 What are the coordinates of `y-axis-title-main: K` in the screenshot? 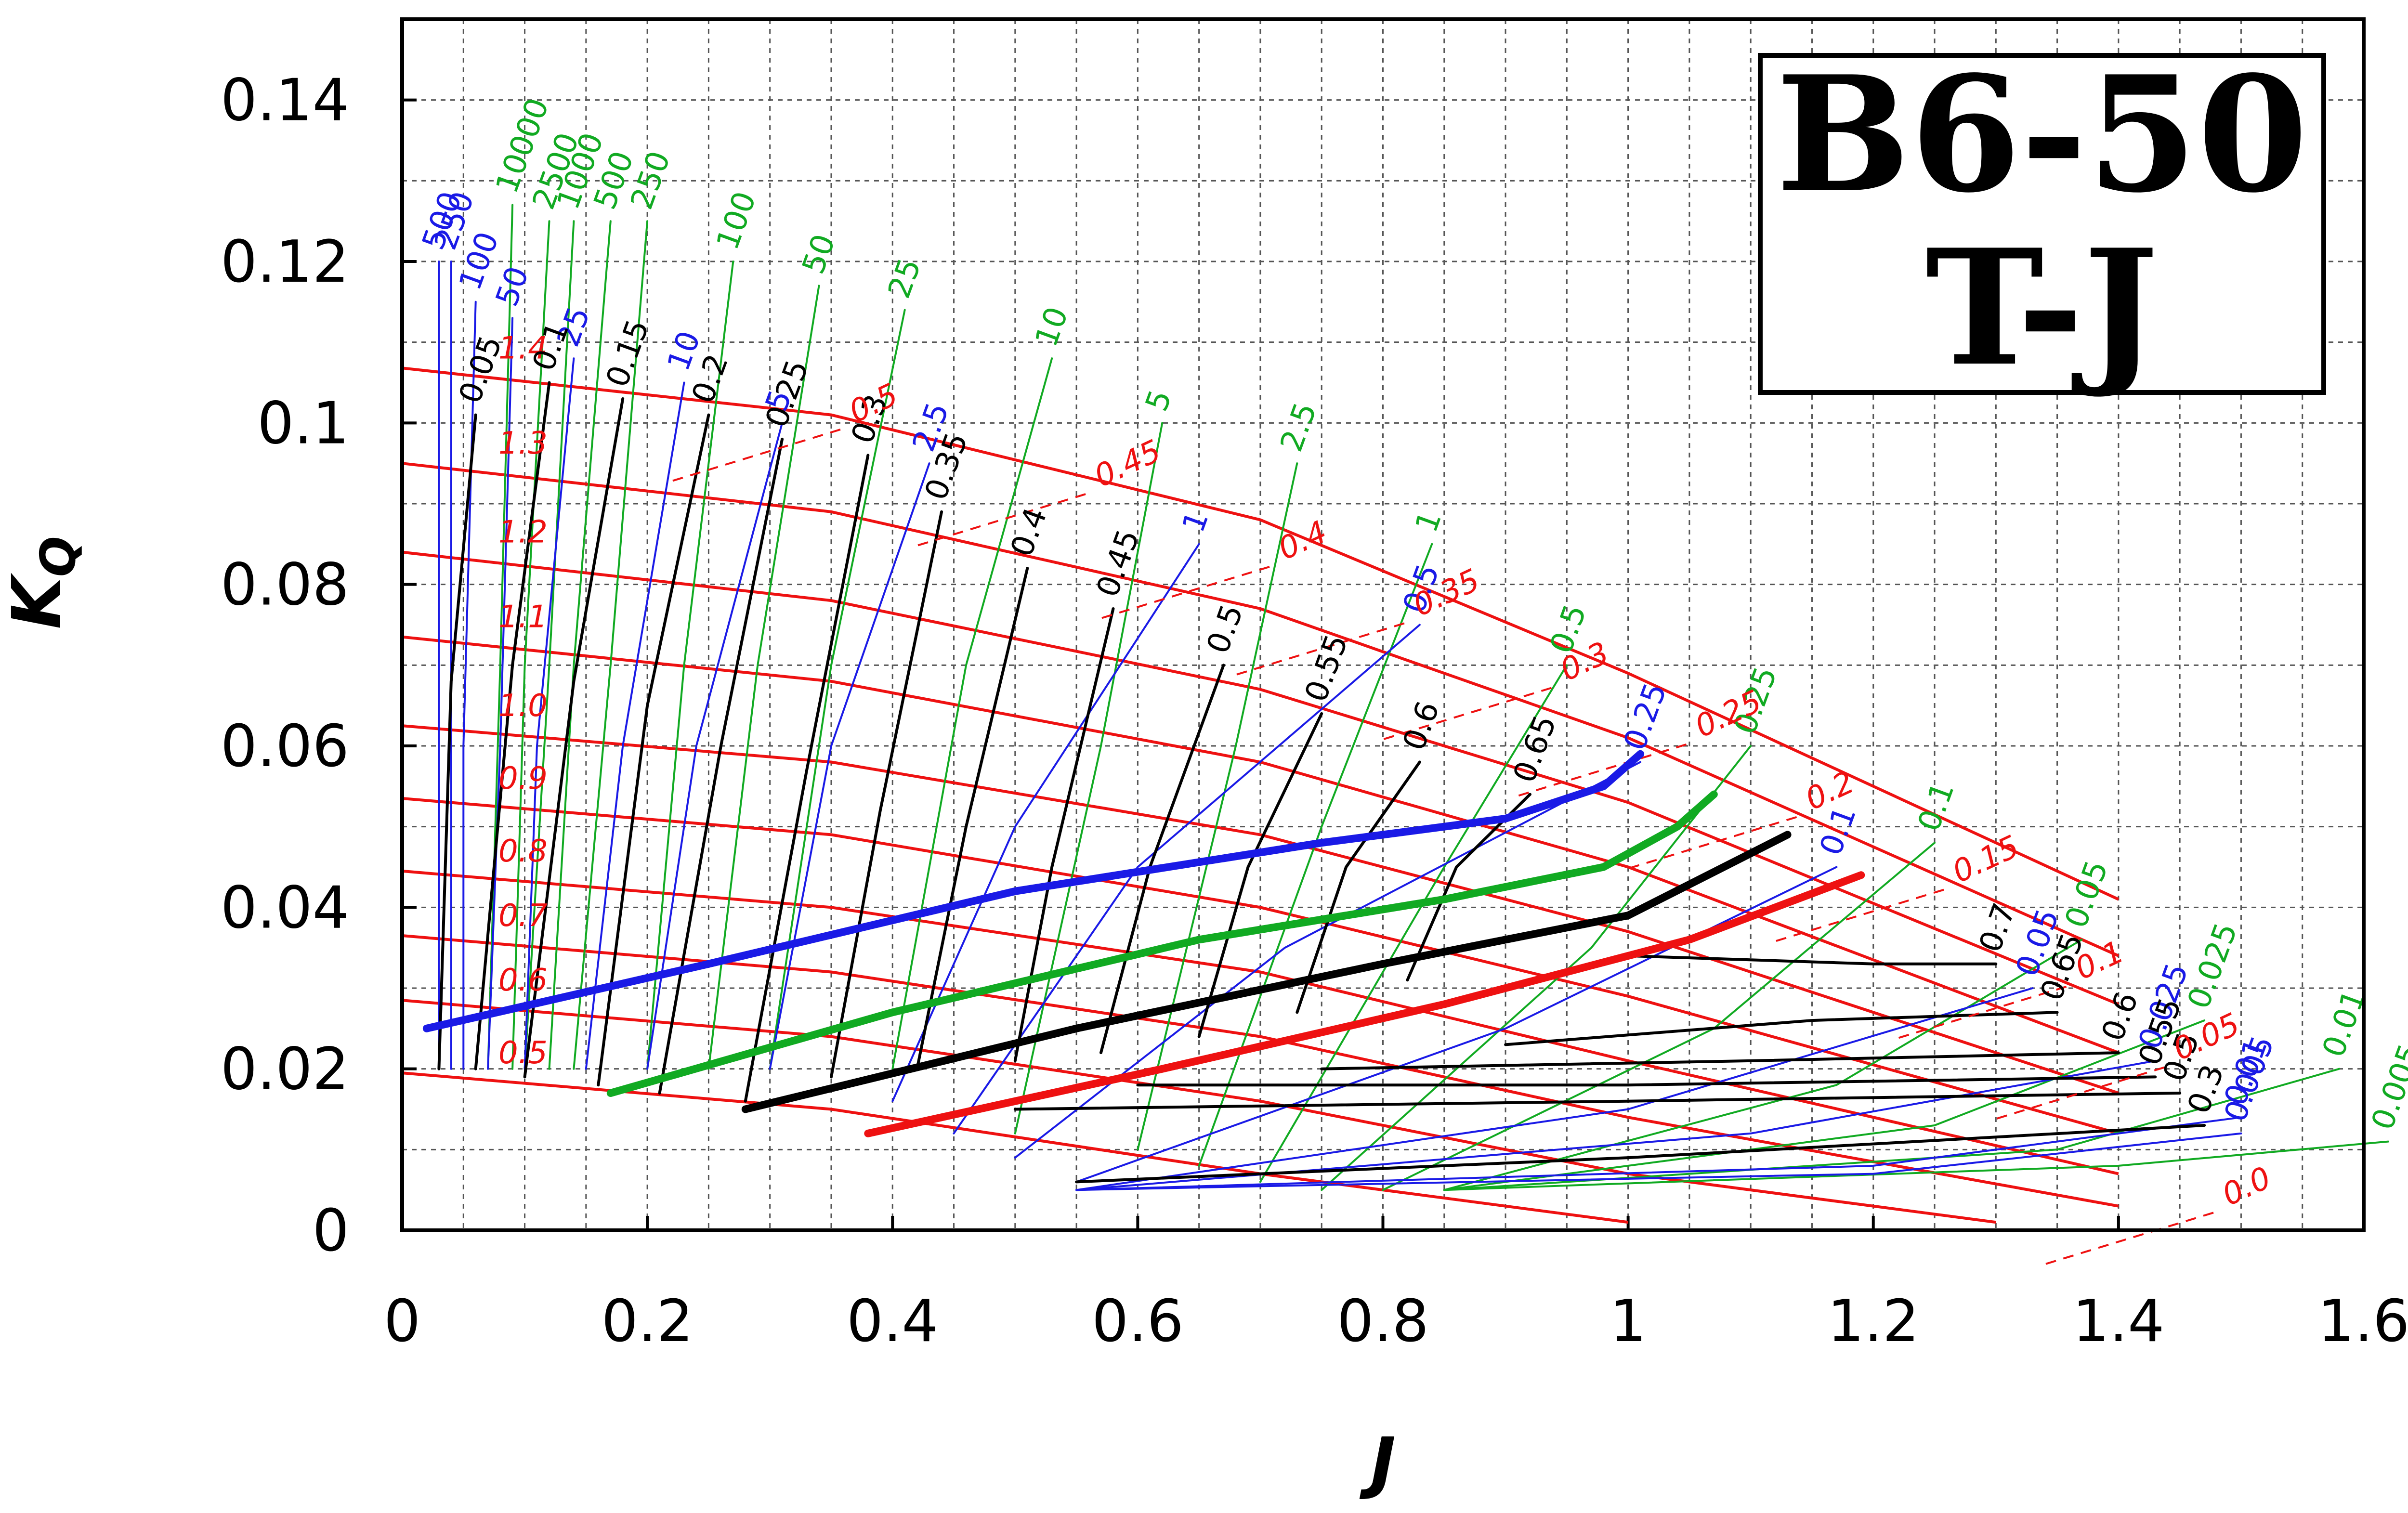 It's located at (38, 601).